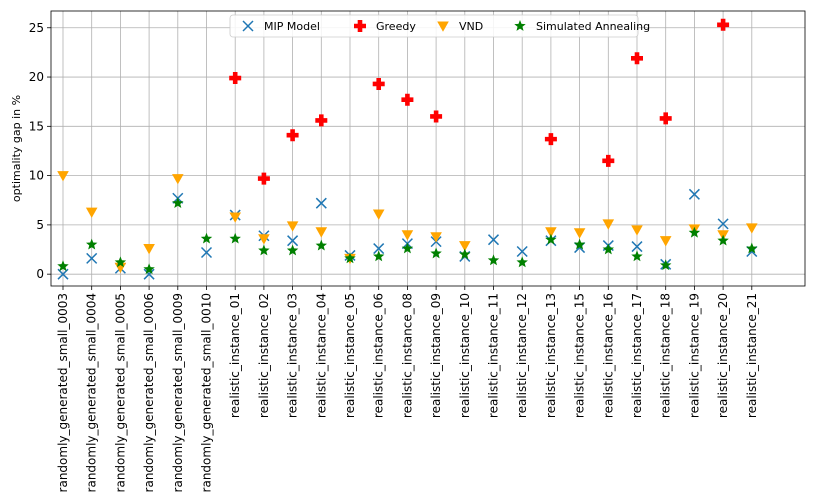 Image resolution: width=830 pixels, height=498 pixels. I want to click on legend-label: VND, so click(471, 26).